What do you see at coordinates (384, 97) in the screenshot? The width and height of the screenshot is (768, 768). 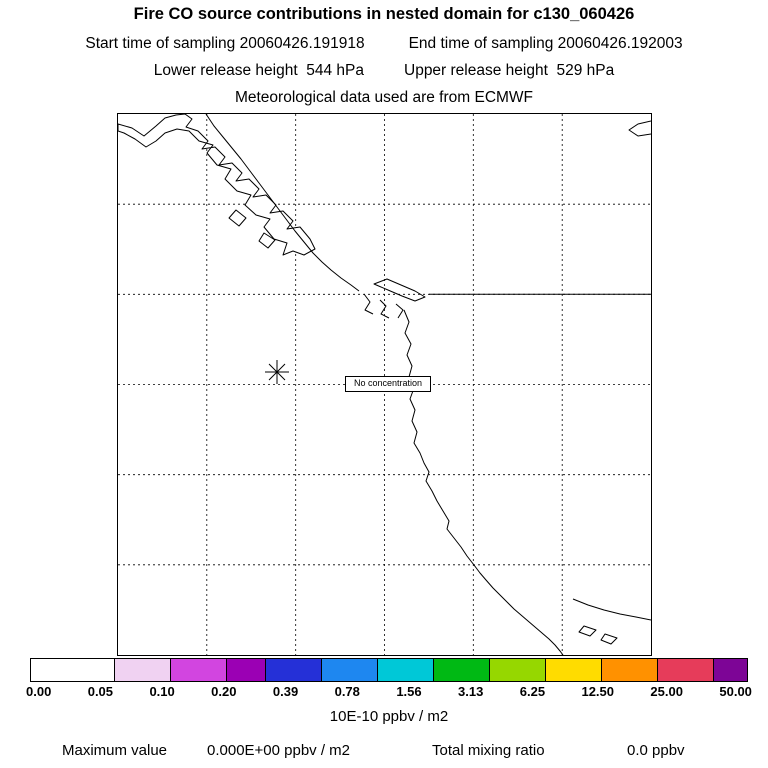 I see `meteo-source-text: Meteorological data used are from ECMWF` at bounding box center [384, 97].